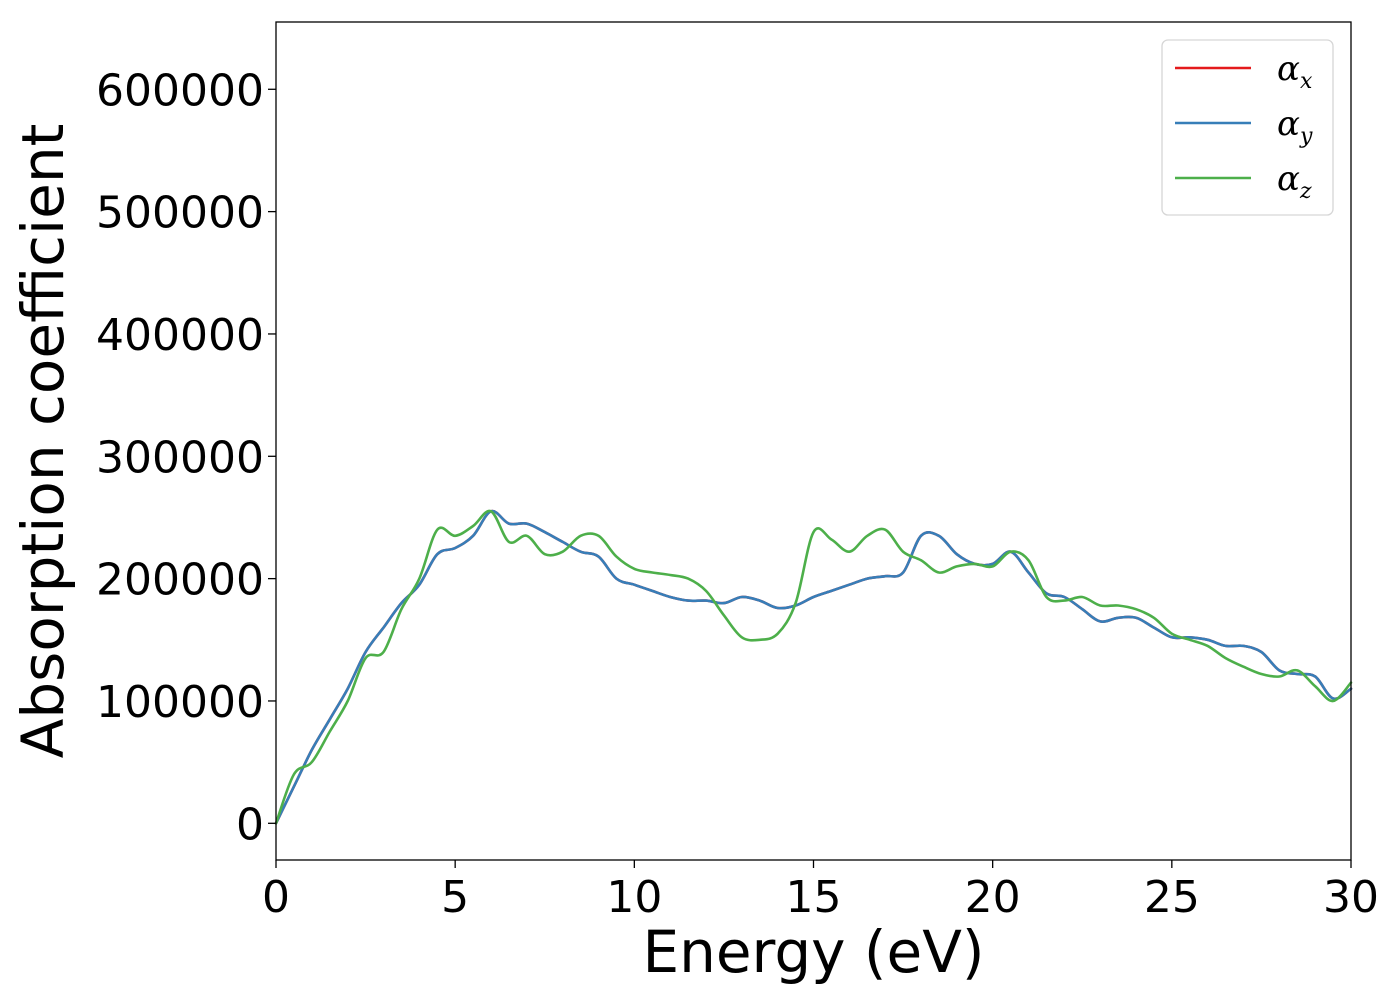 This screenshot has height=1000, width=1400. I want to click on y-tick-label: 100000, so click(180, 702).